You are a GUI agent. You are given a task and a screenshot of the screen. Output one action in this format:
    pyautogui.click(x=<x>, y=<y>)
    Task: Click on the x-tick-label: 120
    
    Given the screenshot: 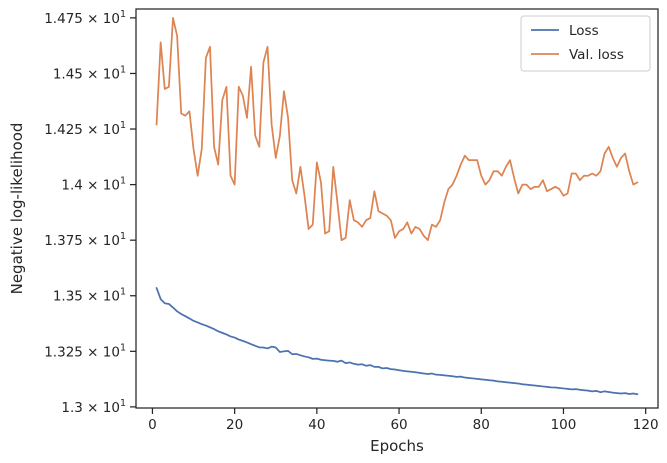 What is the action you would take?
    pyautogui.click(x=646, y=425)
    